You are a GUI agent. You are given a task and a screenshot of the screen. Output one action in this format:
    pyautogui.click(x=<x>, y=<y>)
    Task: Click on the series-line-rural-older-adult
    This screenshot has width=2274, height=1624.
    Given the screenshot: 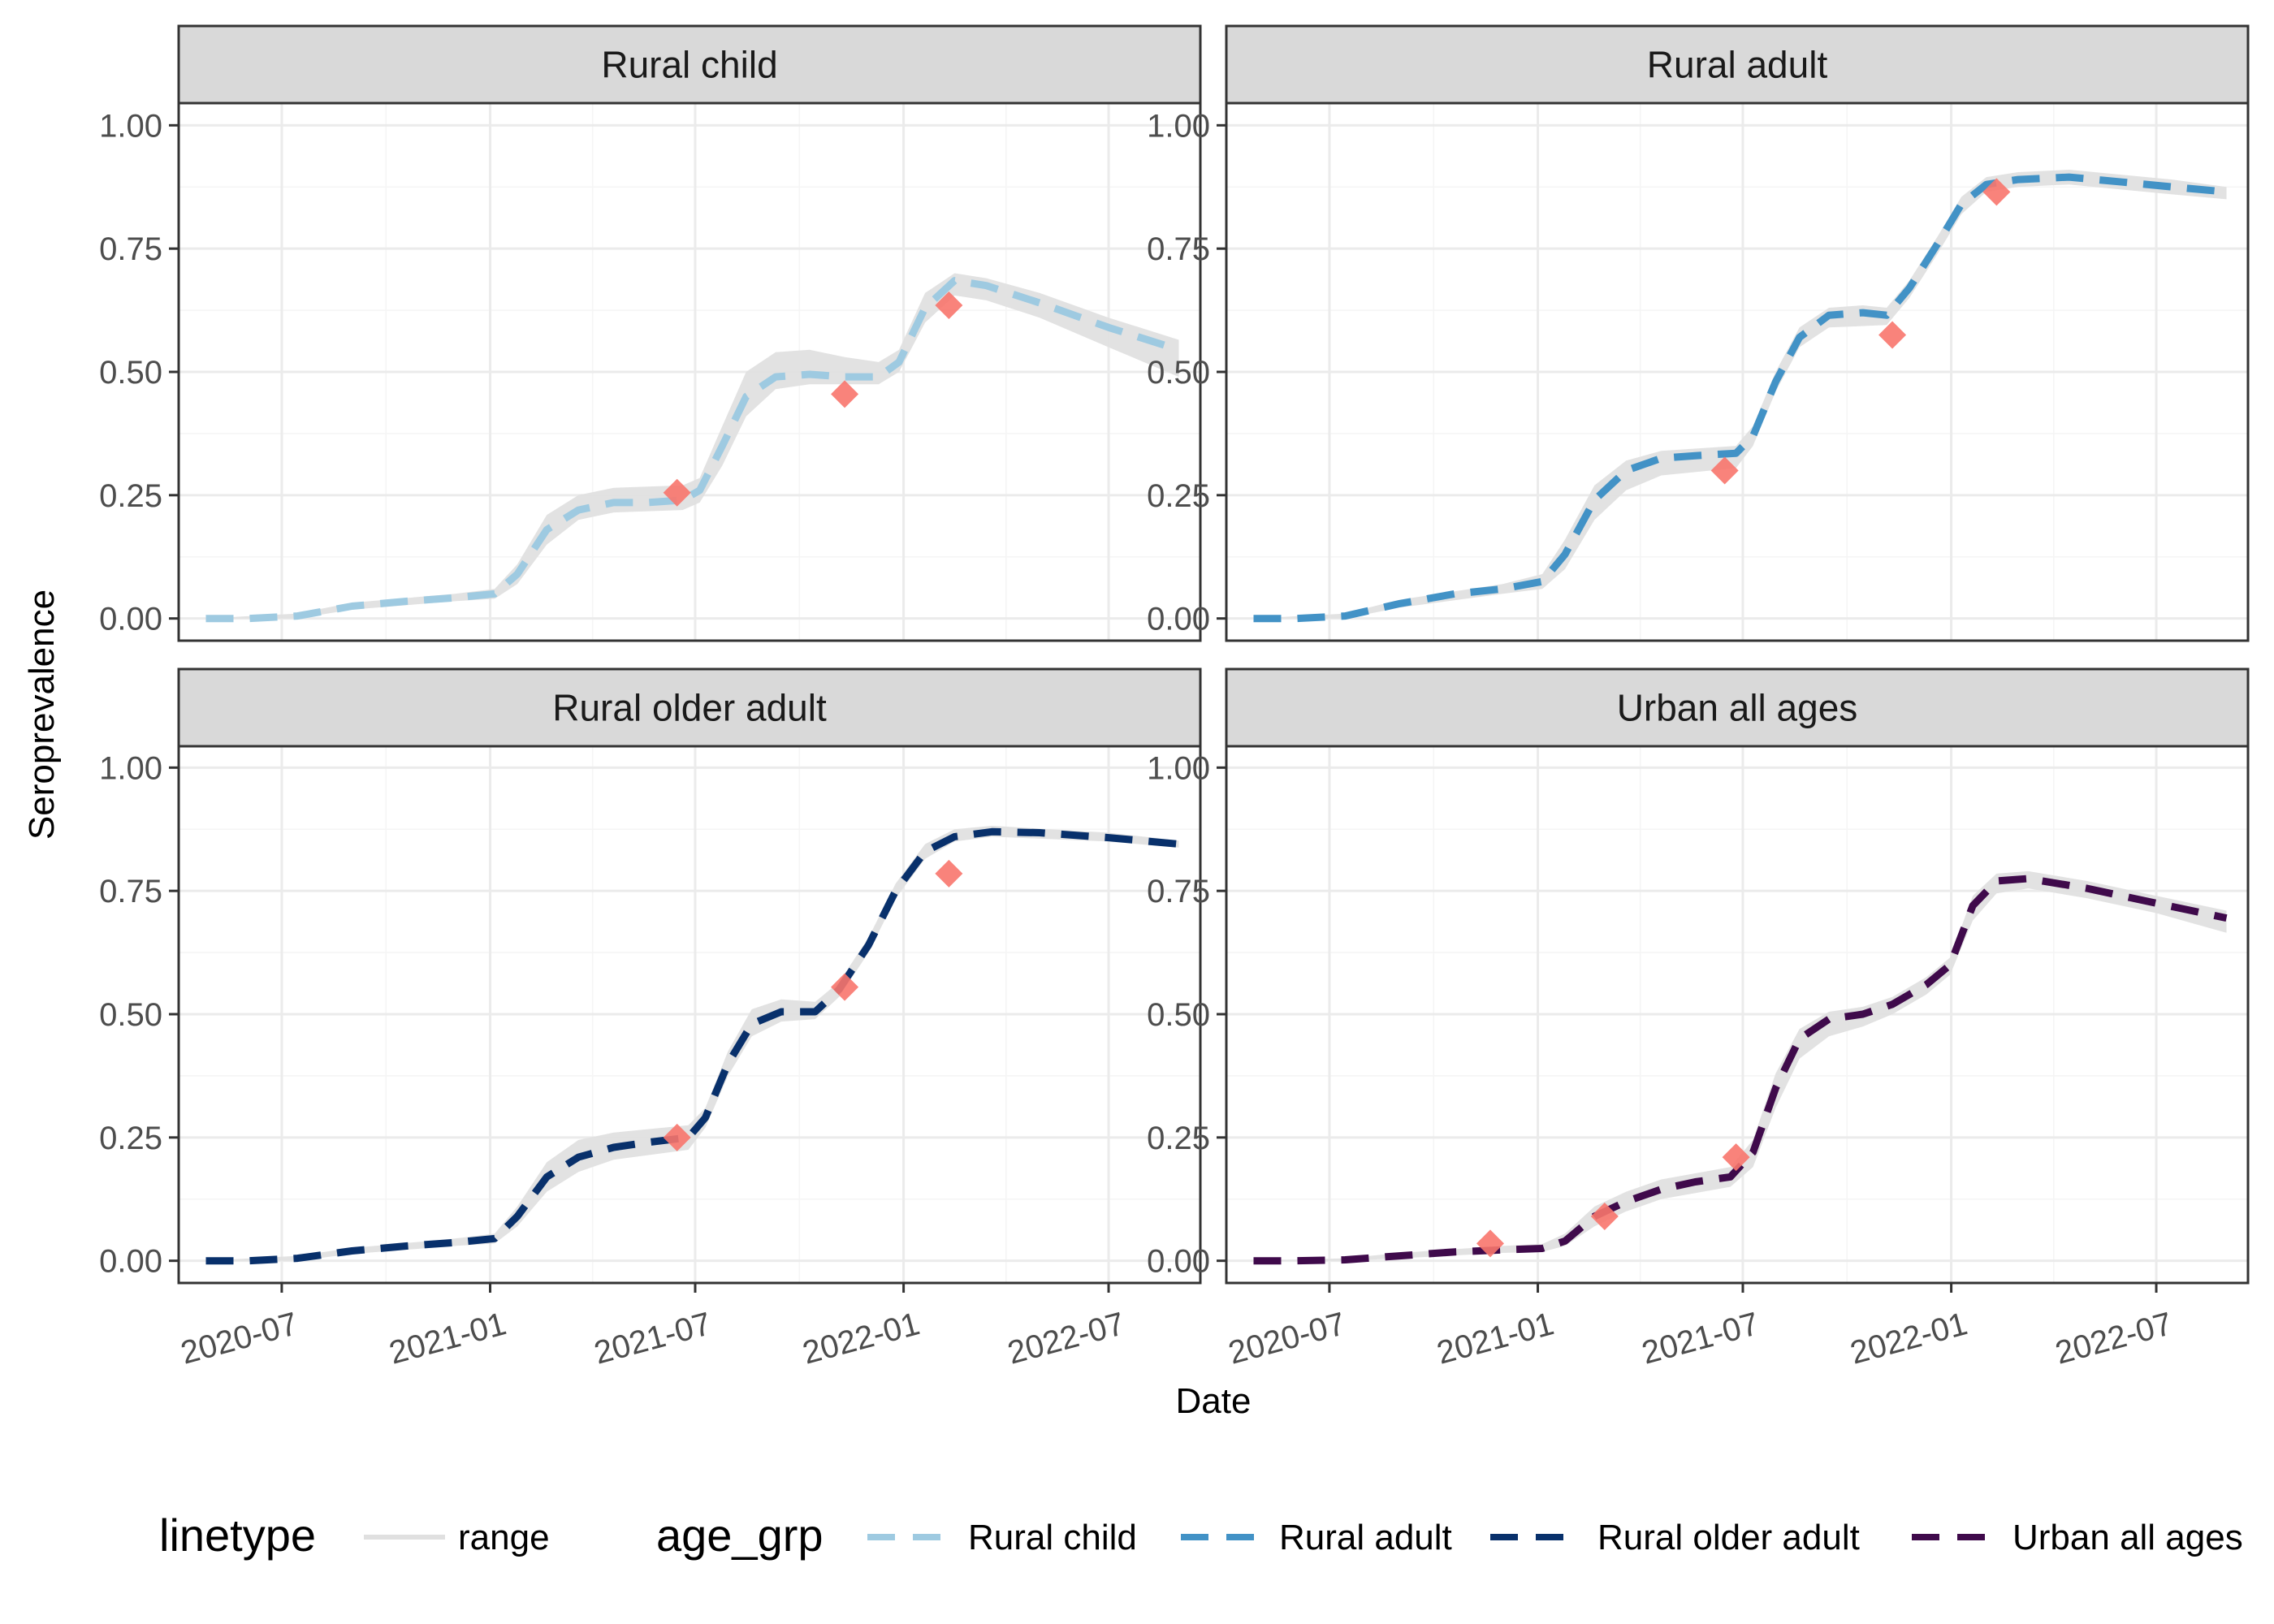 What is the action you would take?
    pyautogui.click(x=692, y=1046)
    